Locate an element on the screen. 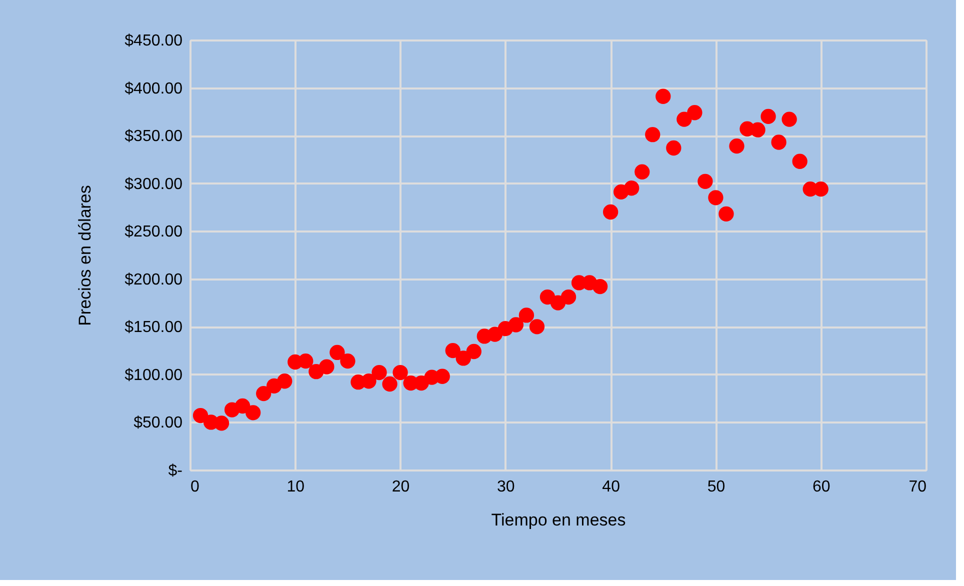 This screenshot has height=586, width=964. x-tick-label: 10 is located at coordinates (295, 487).